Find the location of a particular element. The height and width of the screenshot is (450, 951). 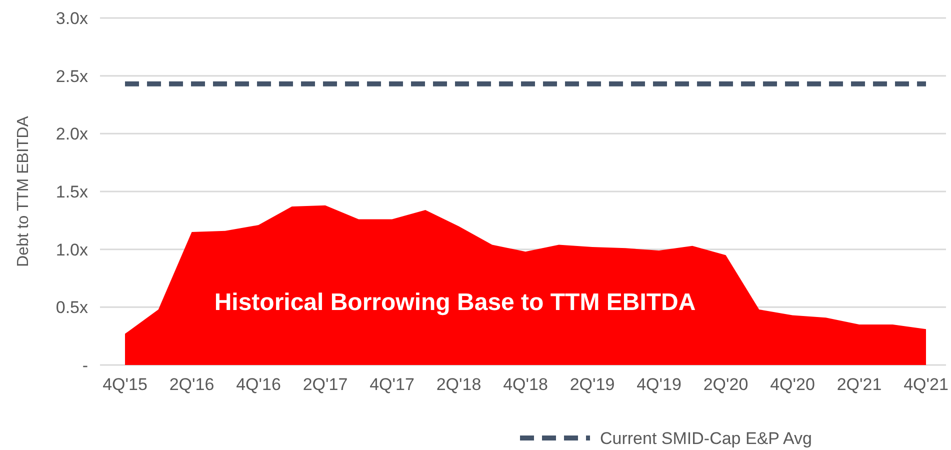

x-tick-label: 2Q'17 is located at coordinates (325, 384).